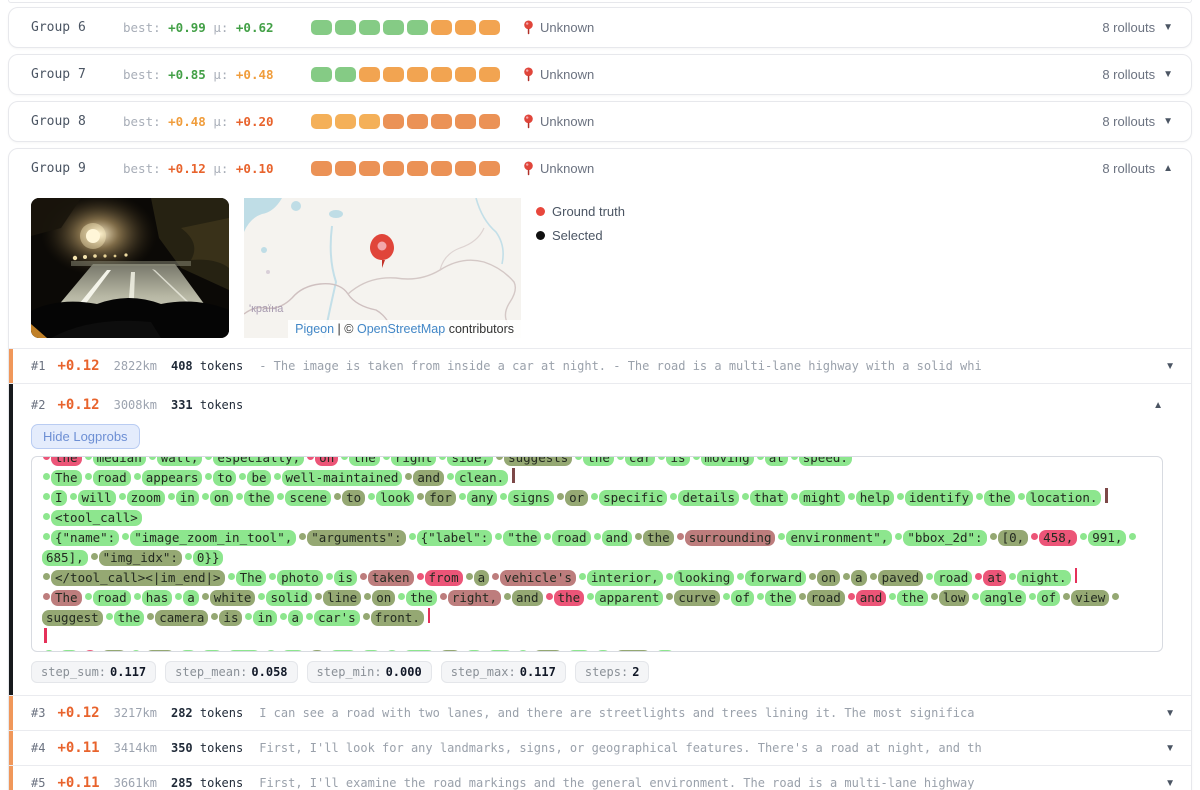  I want to click on token: environment",, so click(839, 537).